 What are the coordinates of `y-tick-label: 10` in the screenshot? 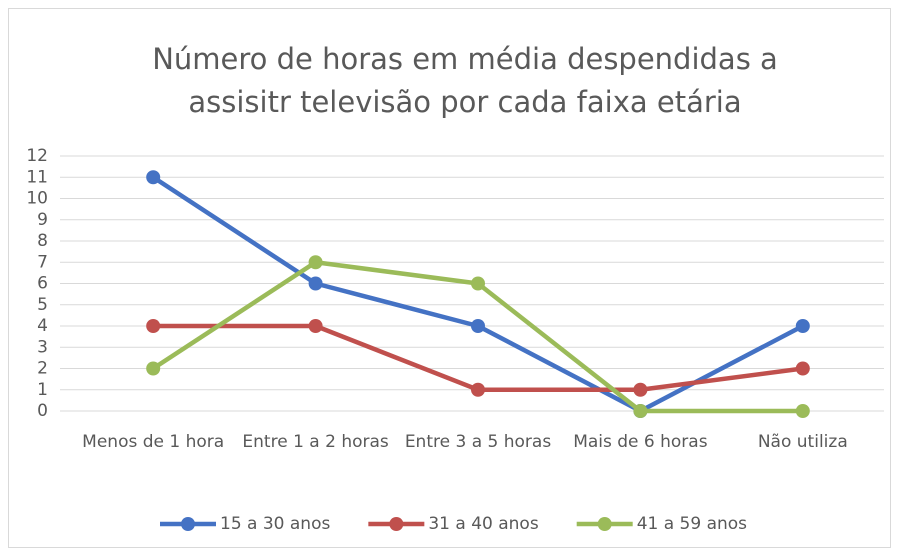 It's located at (37, 199).